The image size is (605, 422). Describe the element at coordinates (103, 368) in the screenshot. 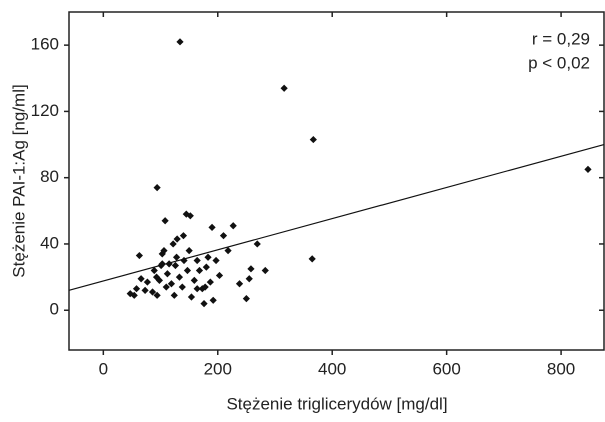

I see `x-tick-label: 0` at that location.